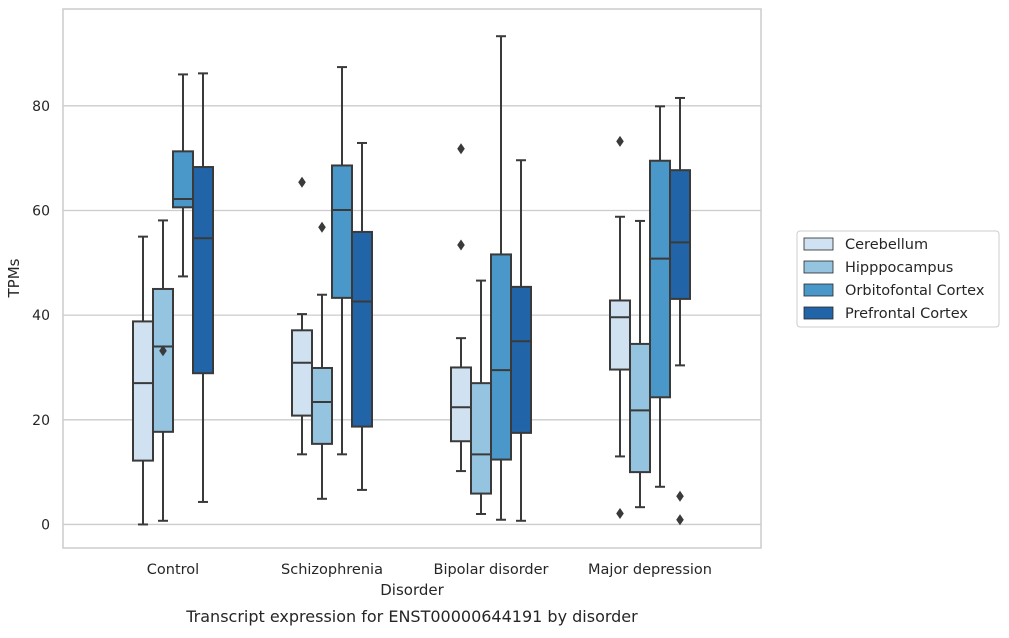 Image resolution: width=1009 pixels, height=638 pixels. What do you see at coordinates (899, 268) in the screenshot?
I see `legend-label: Hipppocampus` at bounding box center [899, 268].